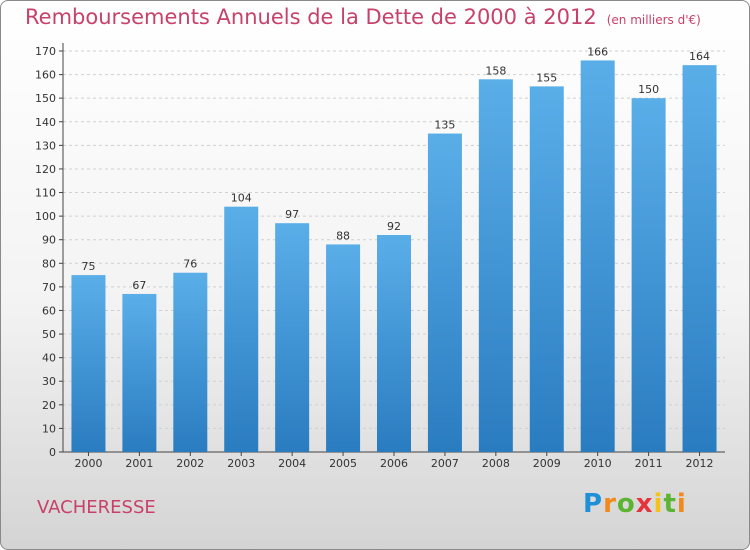  I want to click on bar-2009, so click(546, 269).